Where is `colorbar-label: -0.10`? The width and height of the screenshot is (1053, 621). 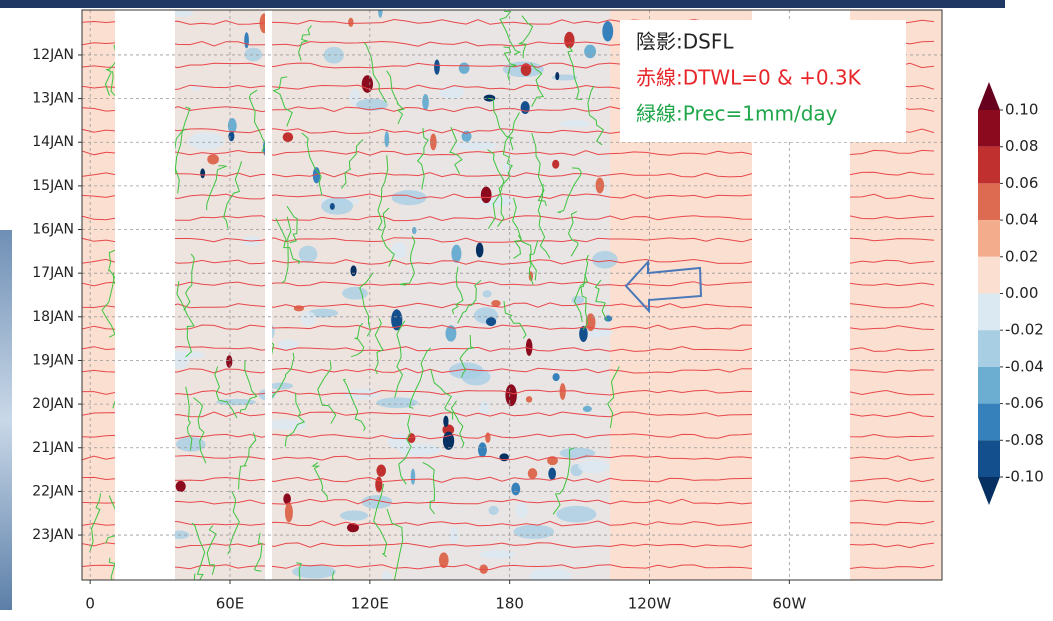 colorbar-label: -0.10 is located at coordinates (1024, 477).